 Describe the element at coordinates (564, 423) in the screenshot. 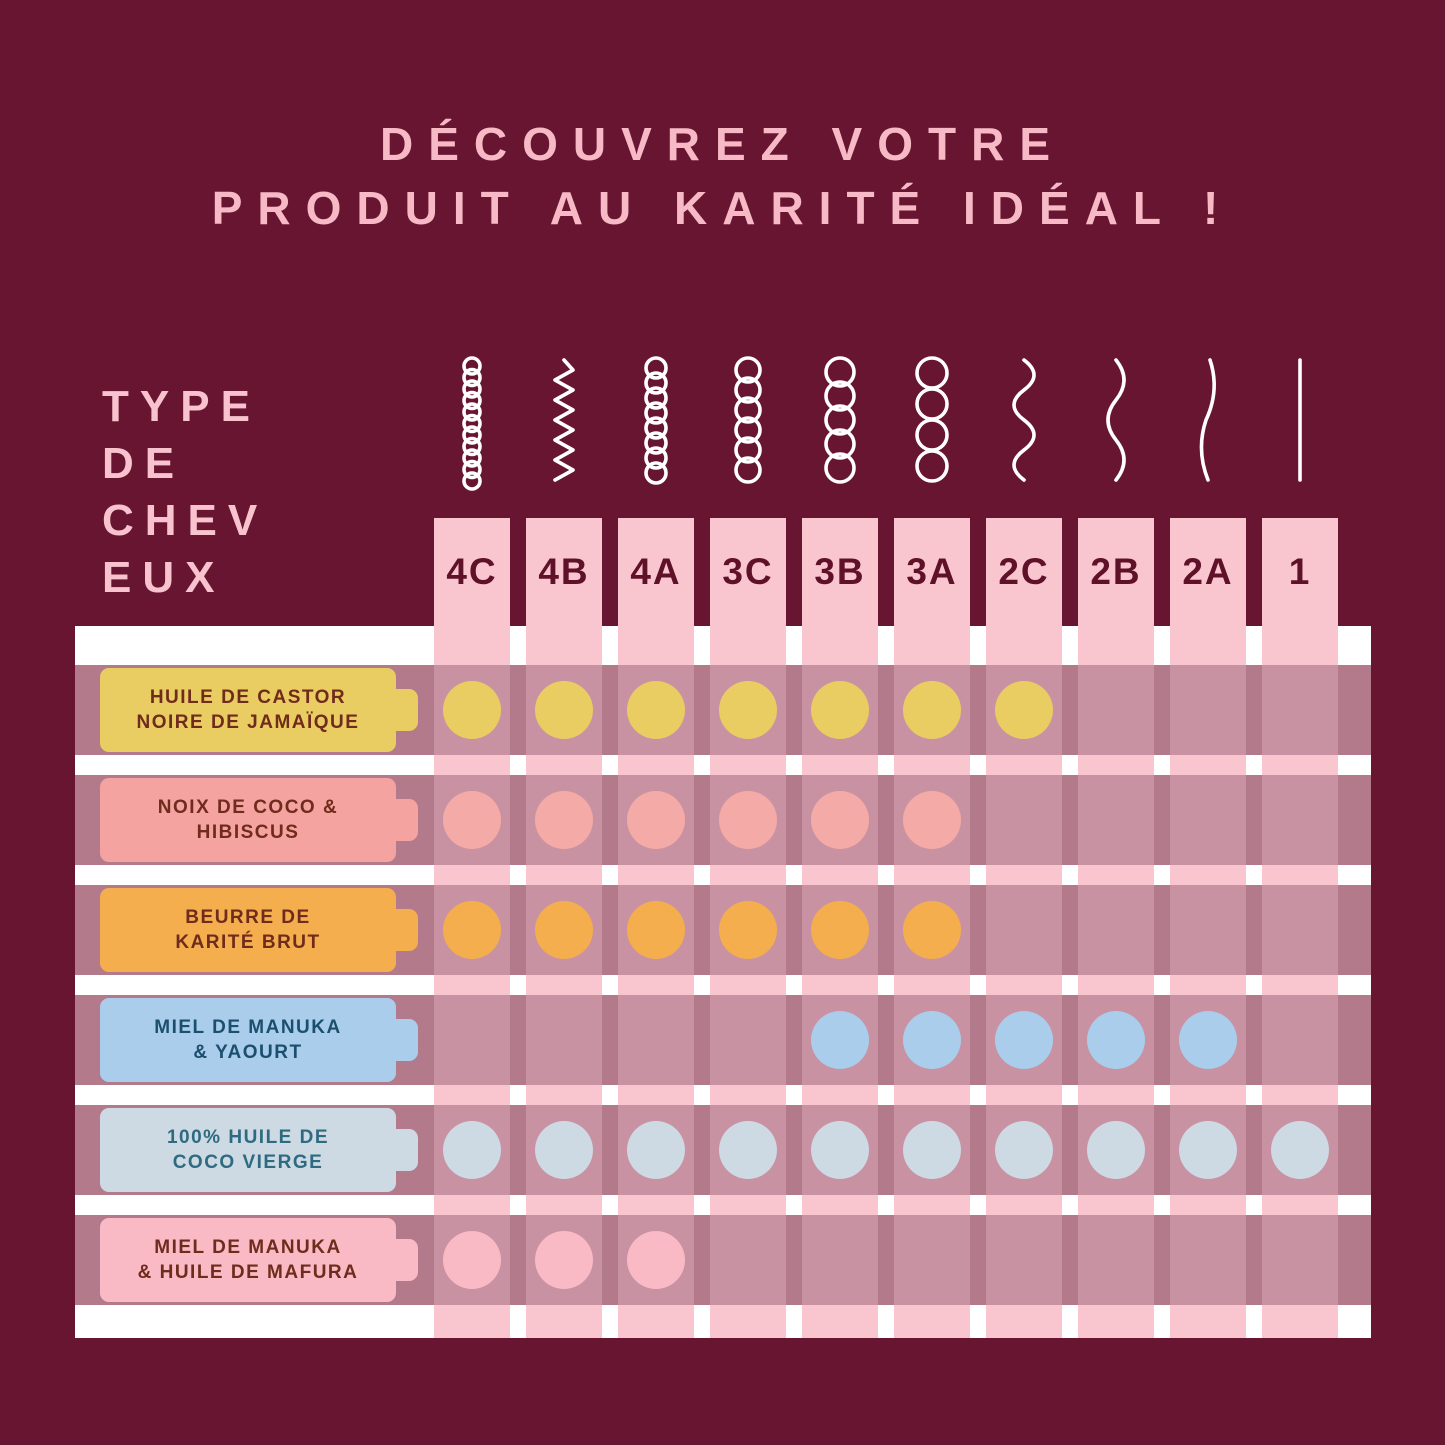

I see `zigzag-coil-icon` at that location.